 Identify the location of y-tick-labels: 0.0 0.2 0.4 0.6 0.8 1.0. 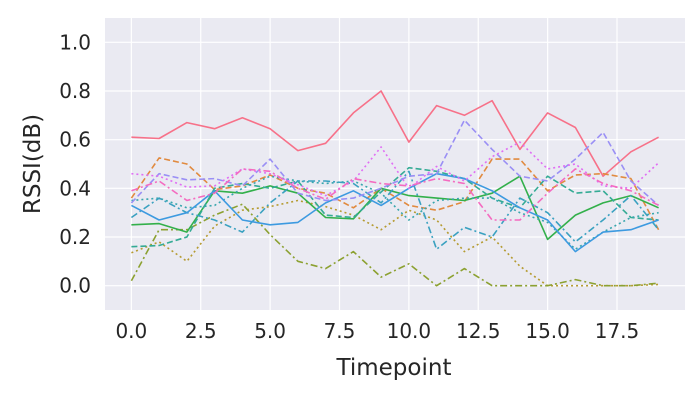
(75, 163).